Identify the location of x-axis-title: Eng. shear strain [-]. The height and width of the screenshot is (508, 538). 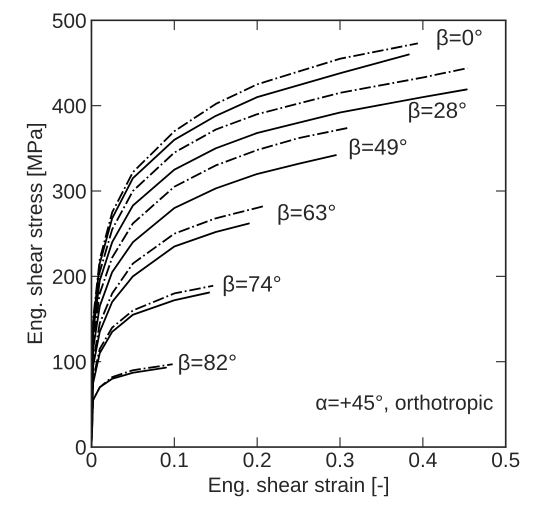
(298, 486).